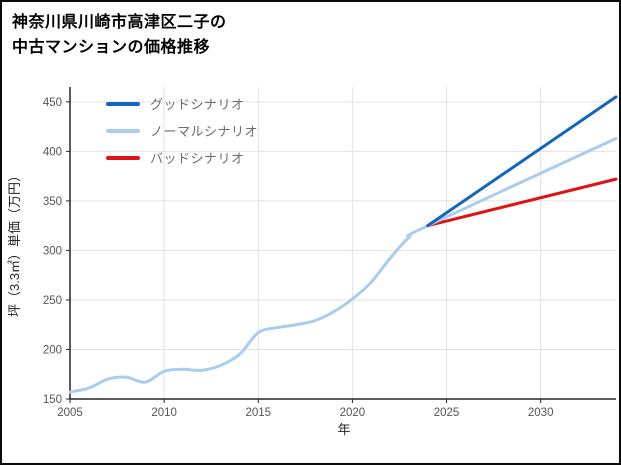 The height and width of the screenshot is (465, 621). I want to click on x-tick-label: 2020, so click(353, 413).